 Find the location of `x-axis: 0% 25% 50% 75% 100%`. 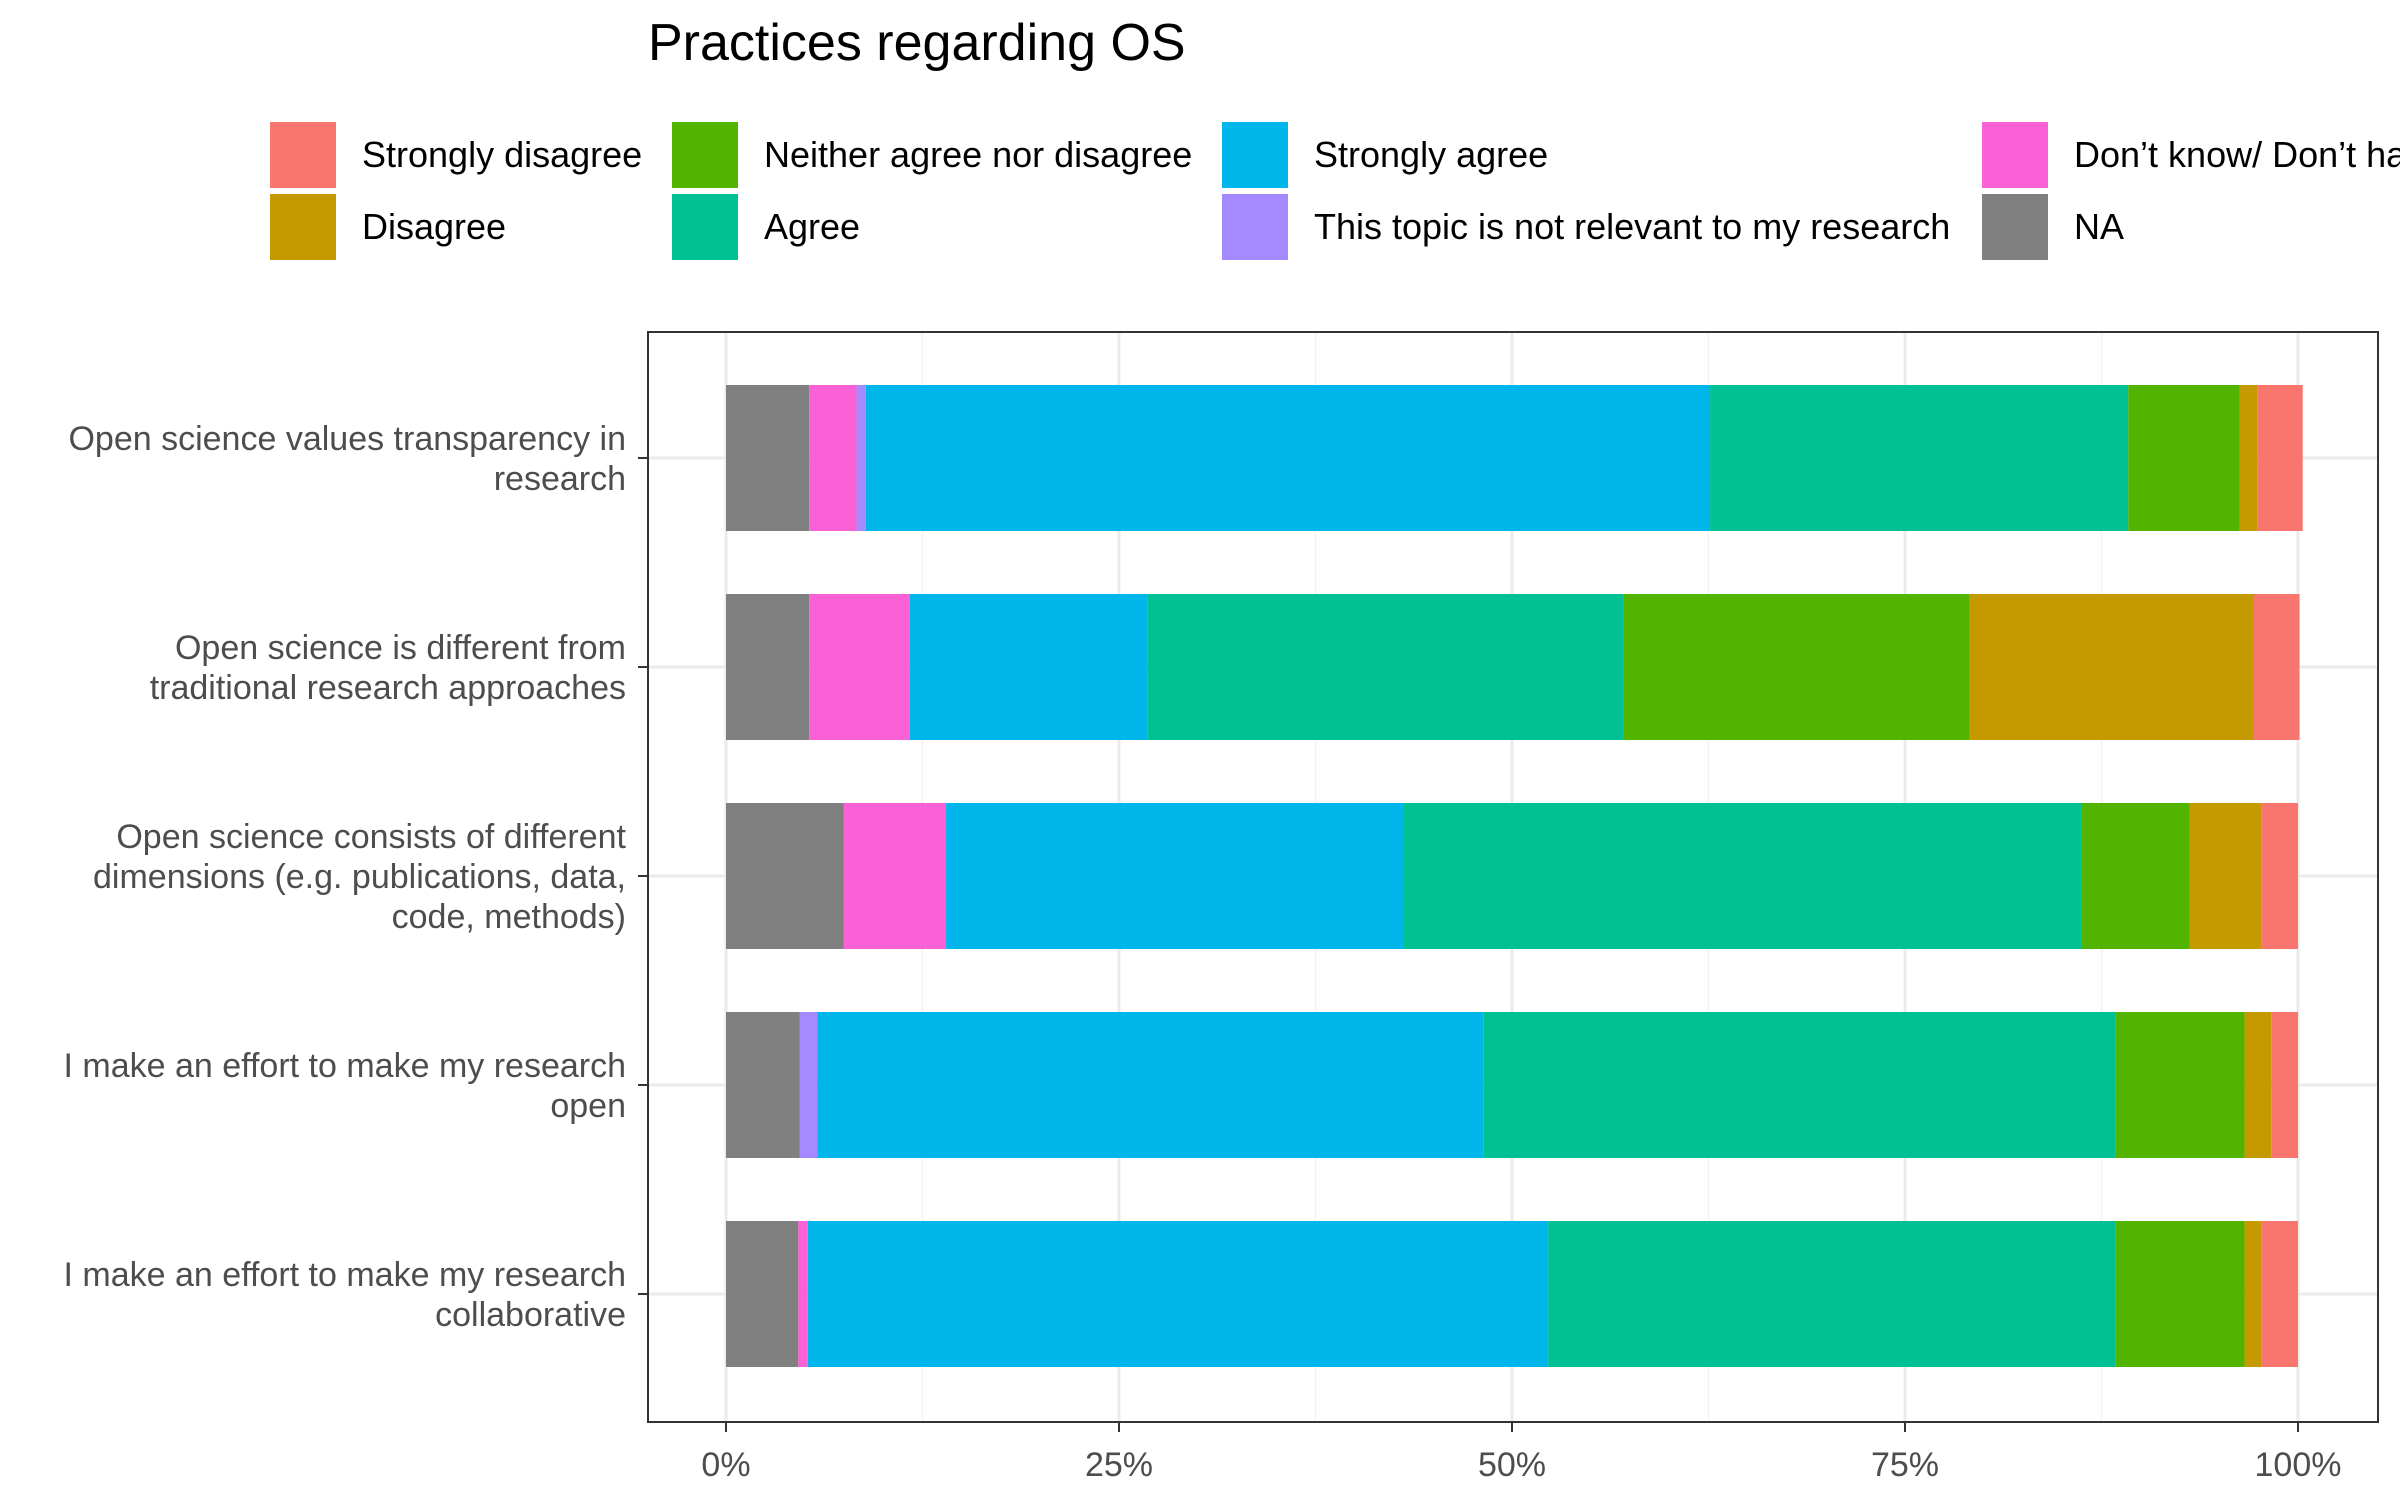

x-axis: 0% 25% 50% 75% 100% is located at coordinates (1521, 1453).